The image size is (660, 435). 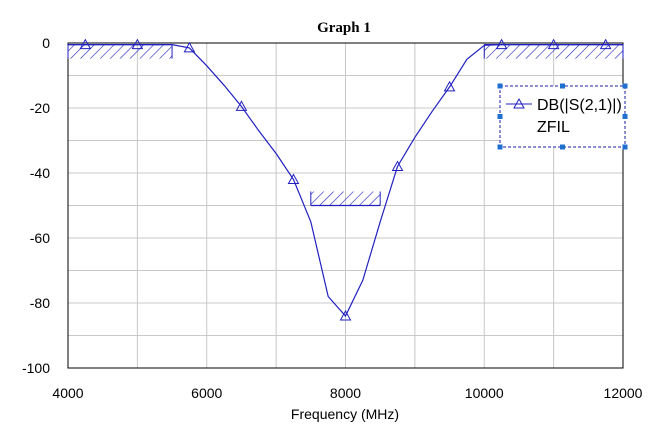 What do you see at coordinates (553, 127) in the screenshot?
I see `legend-series-sublabel: ZFIL` at bounding box center [553, 127].